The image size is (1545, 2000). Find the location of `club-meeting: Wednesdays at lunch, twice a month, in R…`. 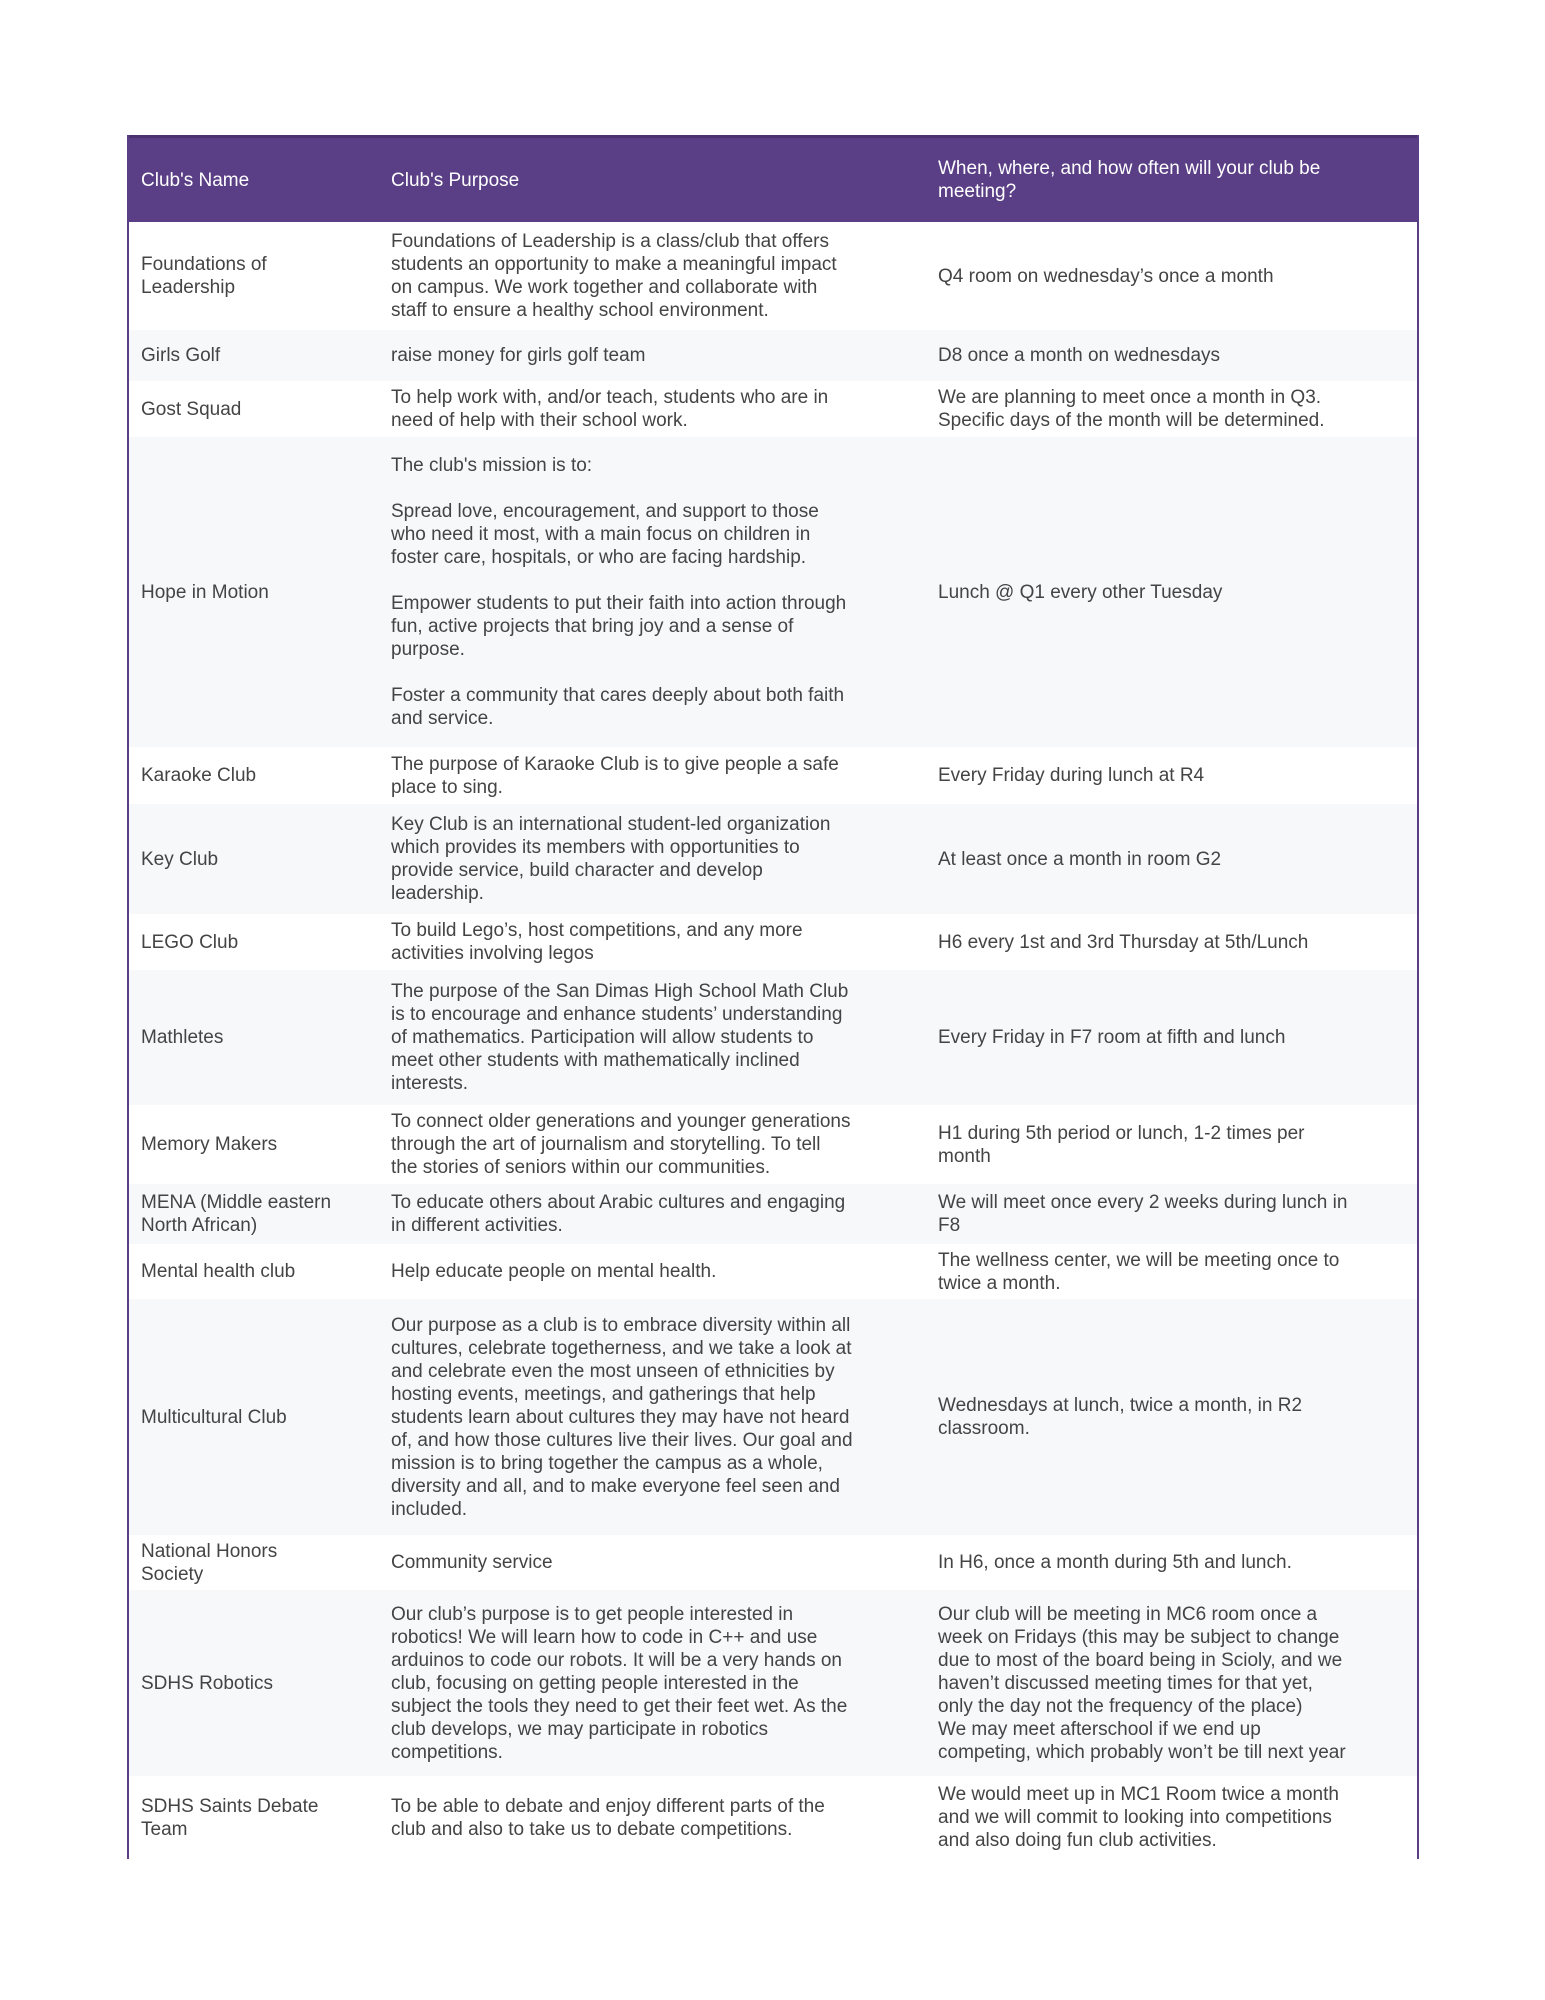

club-meeting: Wednesdays at lunch, twice a month, in R… is located at coordinates (1120, 1417).